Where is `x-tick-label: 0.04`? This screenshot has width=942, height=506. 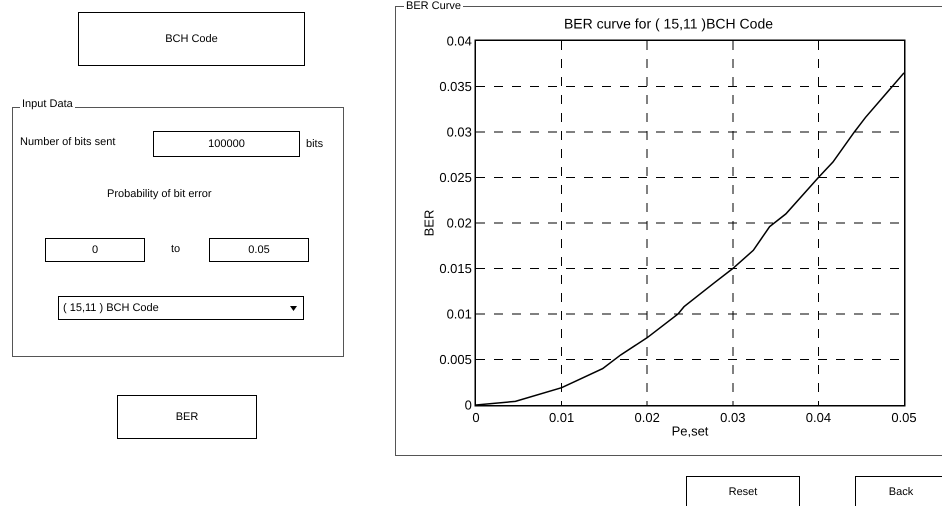
x-tick-label: 0.04 is located at coordinates (819, 418).